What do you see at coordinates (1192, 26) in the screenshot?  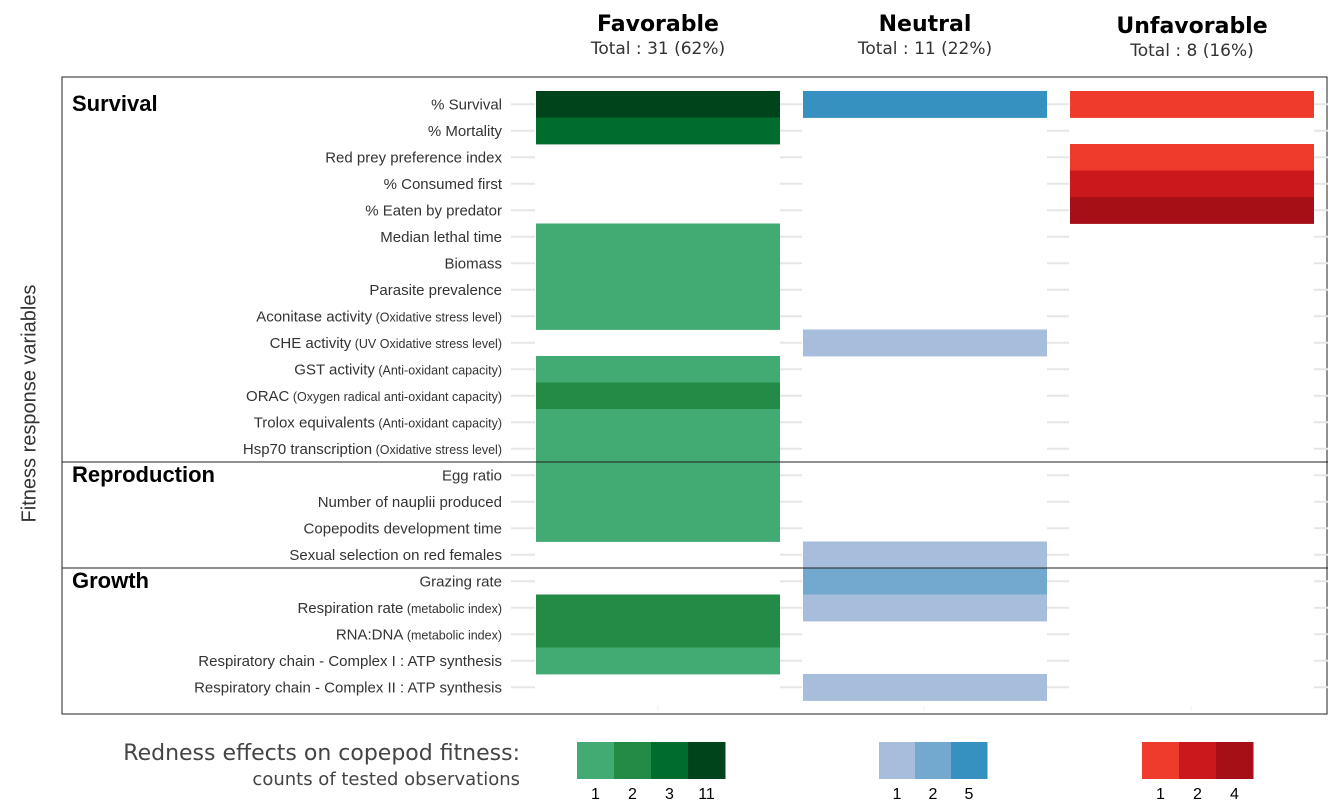 I see `column-title-unfavorable: Unfavorable` at bounding box center [1192, 26].